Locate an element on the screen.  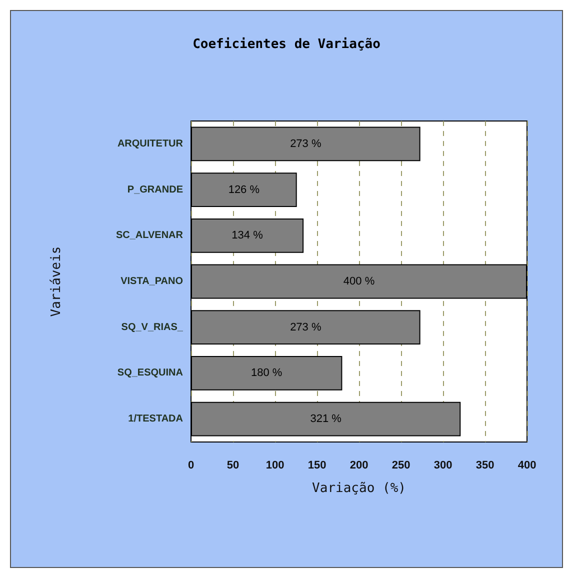
x-tick-label: 150 is located at coordinates (317, 466).